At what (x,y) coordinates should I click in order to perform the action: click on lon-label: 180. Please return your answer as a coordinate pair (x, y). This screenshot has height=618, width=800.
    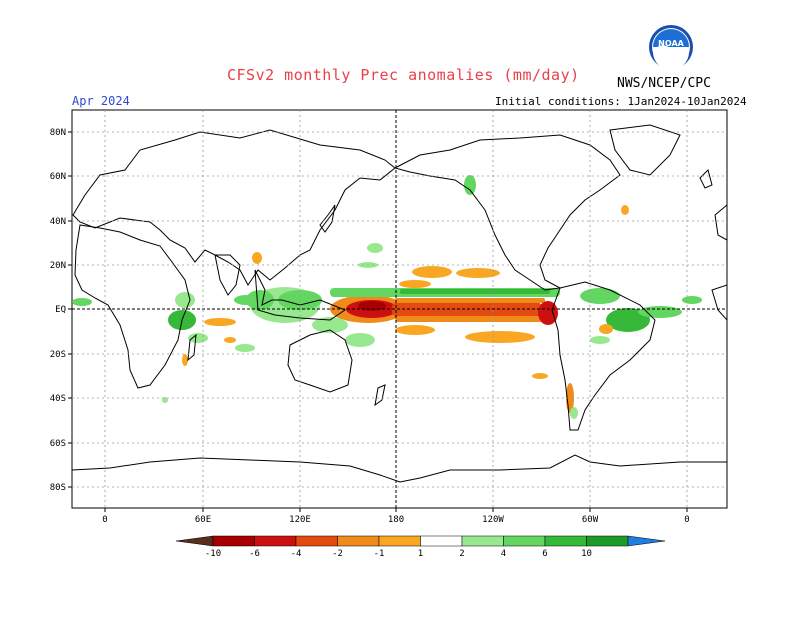
    Looking at the image, I should click on (396, 520).